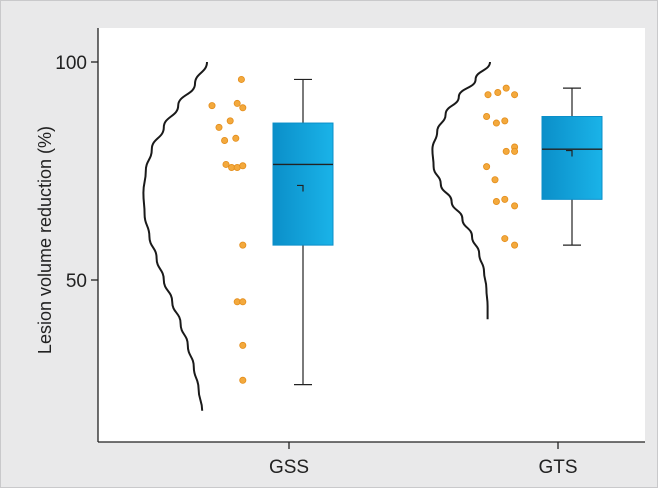  Describe the element at coordinates (175, 236) in the screenshot. I see `density-curve-gss` at that location.